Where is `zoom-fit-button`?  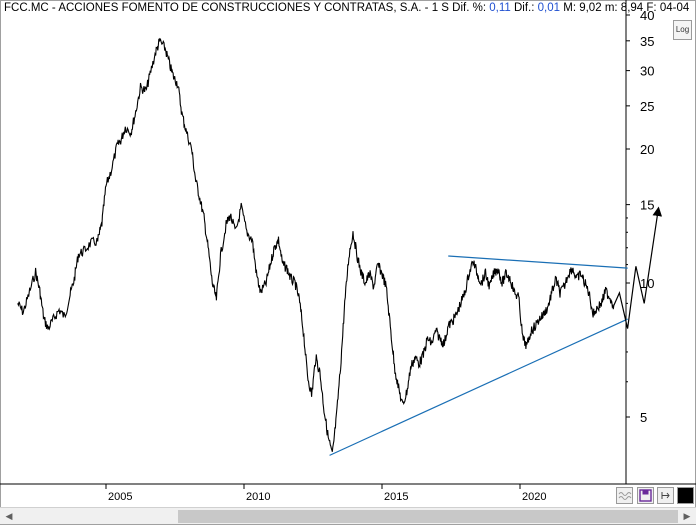
zoom-fit-button is located at coordinates (624, 495).